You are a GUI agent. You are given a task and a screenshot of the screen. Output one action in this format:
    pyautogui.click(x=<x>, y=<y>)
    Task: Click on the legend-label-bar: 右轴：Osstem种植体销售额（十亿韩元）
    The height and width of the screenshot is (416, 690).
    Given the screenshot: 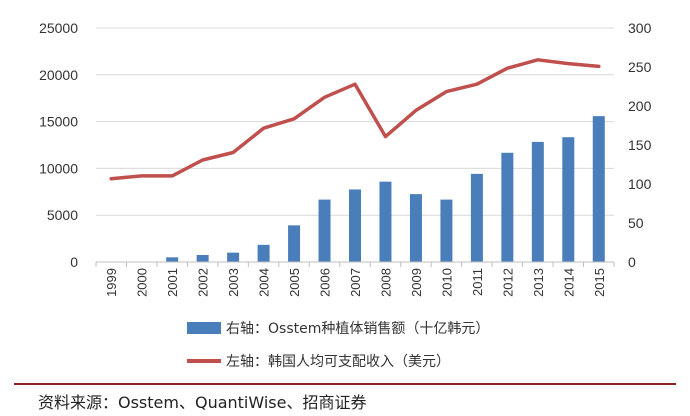 What is the action you would take?
    pyautogui.click(x=357, y=329)
    